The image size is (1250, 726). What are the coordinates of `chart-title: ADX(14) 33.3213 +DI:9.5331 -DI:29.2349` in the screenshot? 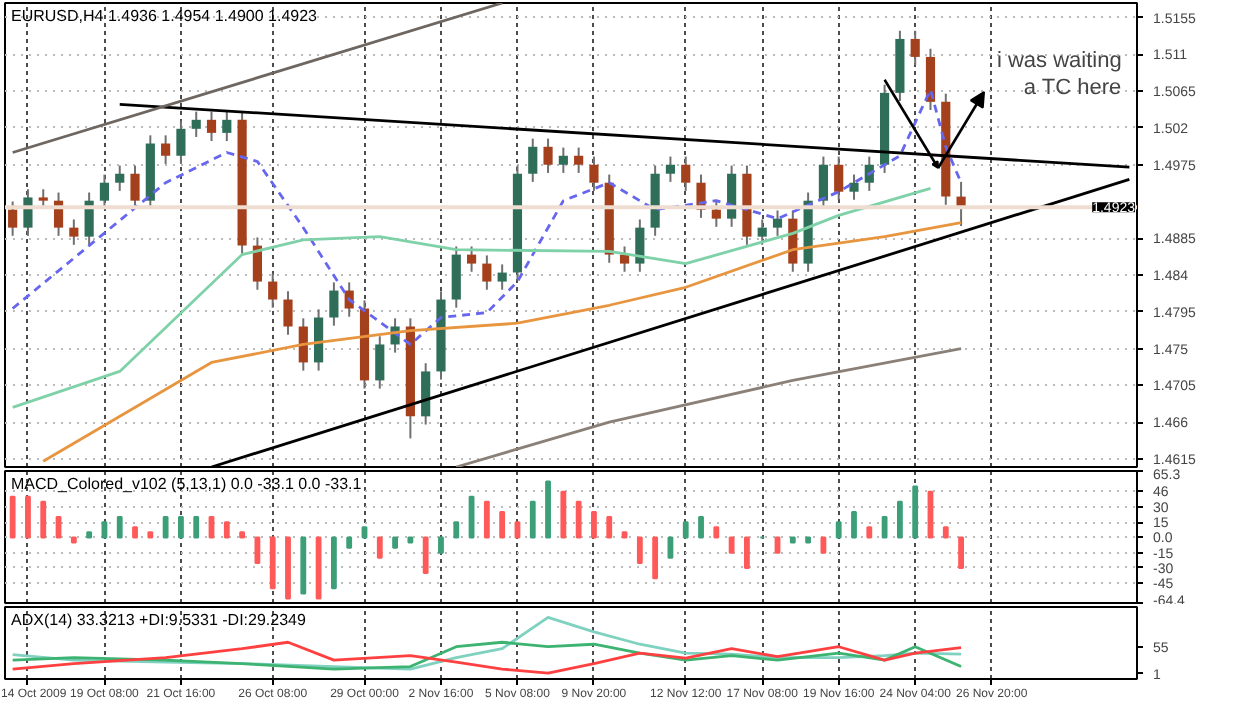 It's located at (159, 620).